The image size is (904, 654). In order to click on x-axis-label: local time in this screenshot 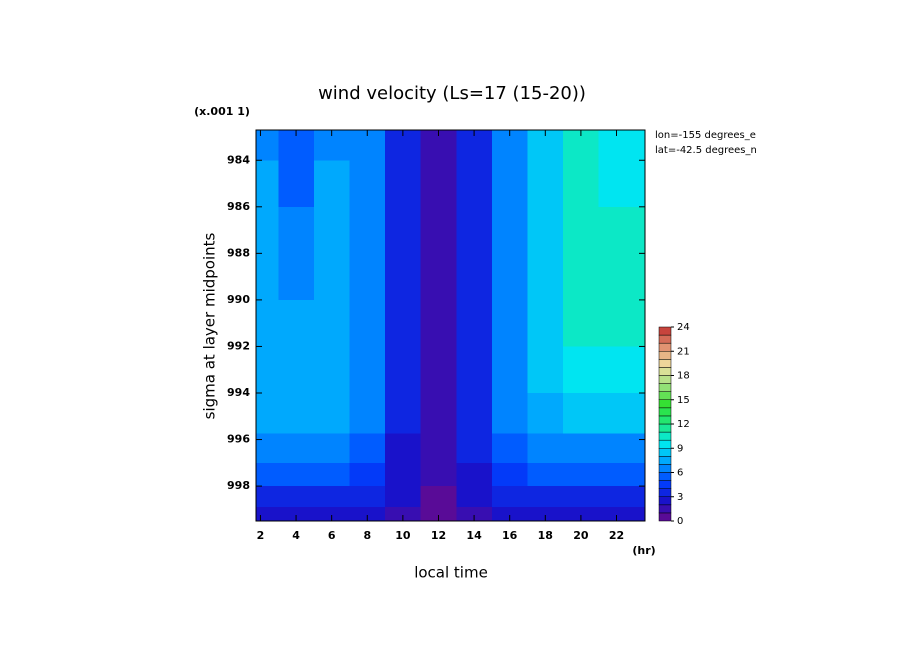, I will do `click(451, 573)`.